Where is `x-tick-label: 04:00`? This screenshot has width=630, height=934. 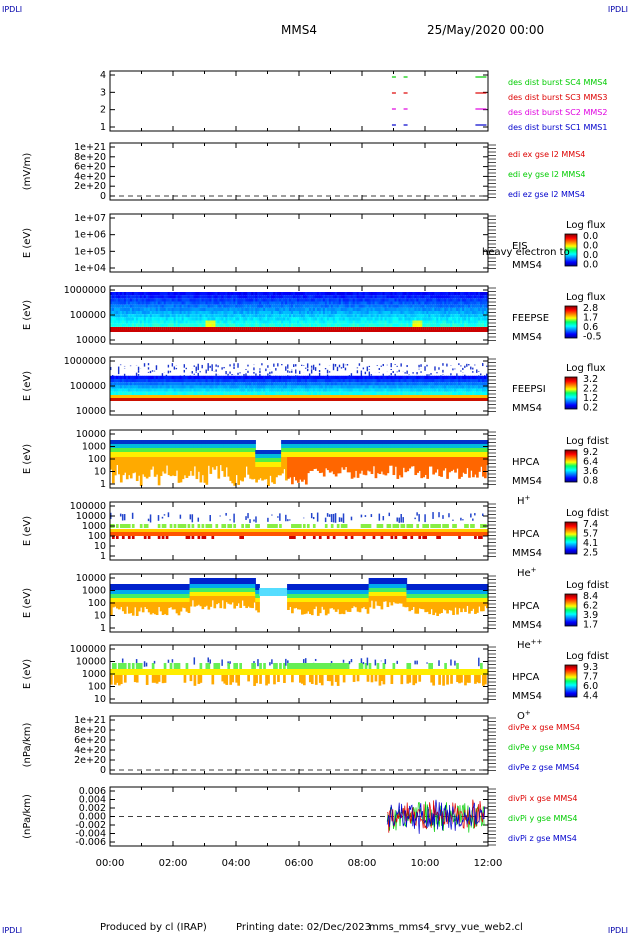
x-tick-label: 04:00 is located at coordinates (236, 863).